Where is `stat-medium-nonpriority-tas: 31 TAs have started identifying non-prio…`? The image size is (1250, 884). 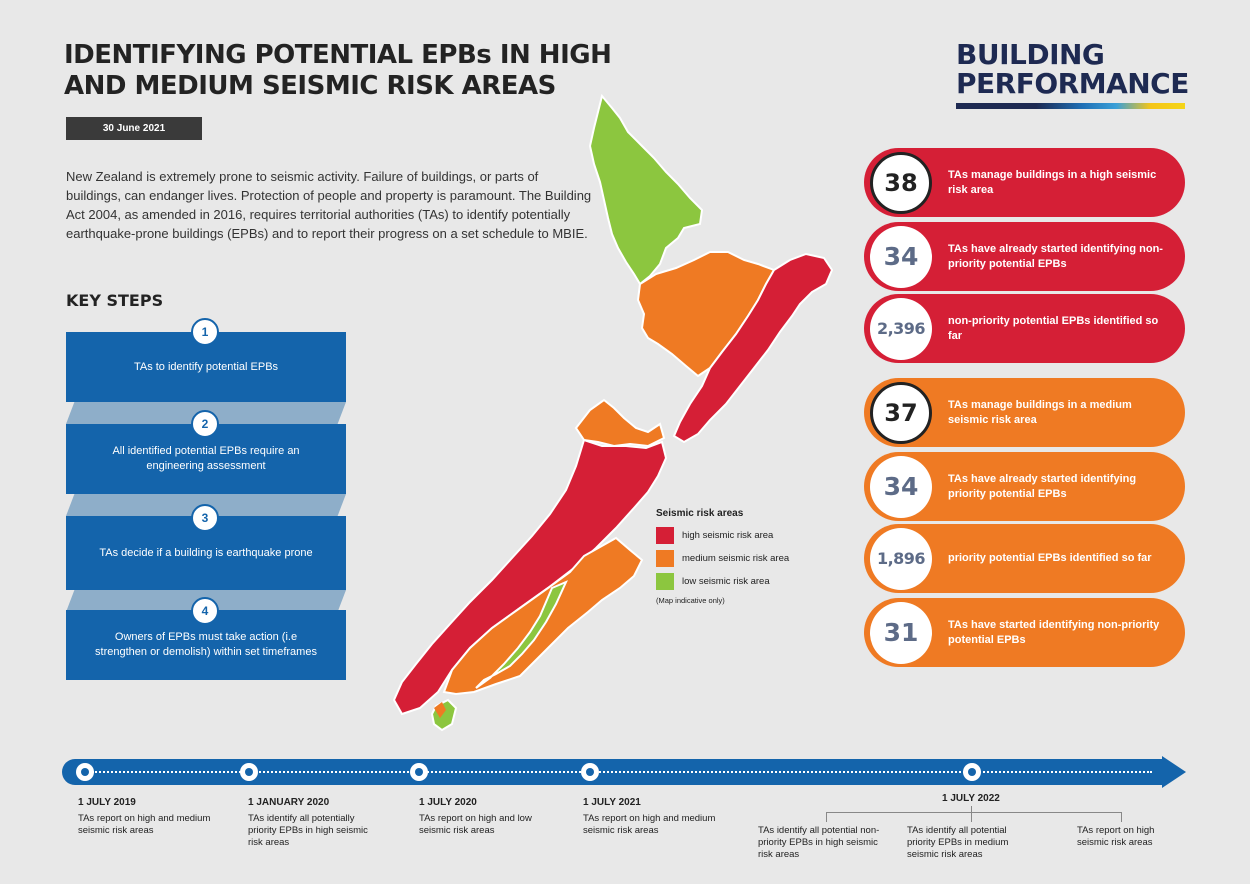
stat-medium-nonpriority-tas: 31 TAs have started identifying non-prio… is located at coordinates (1024, 632).